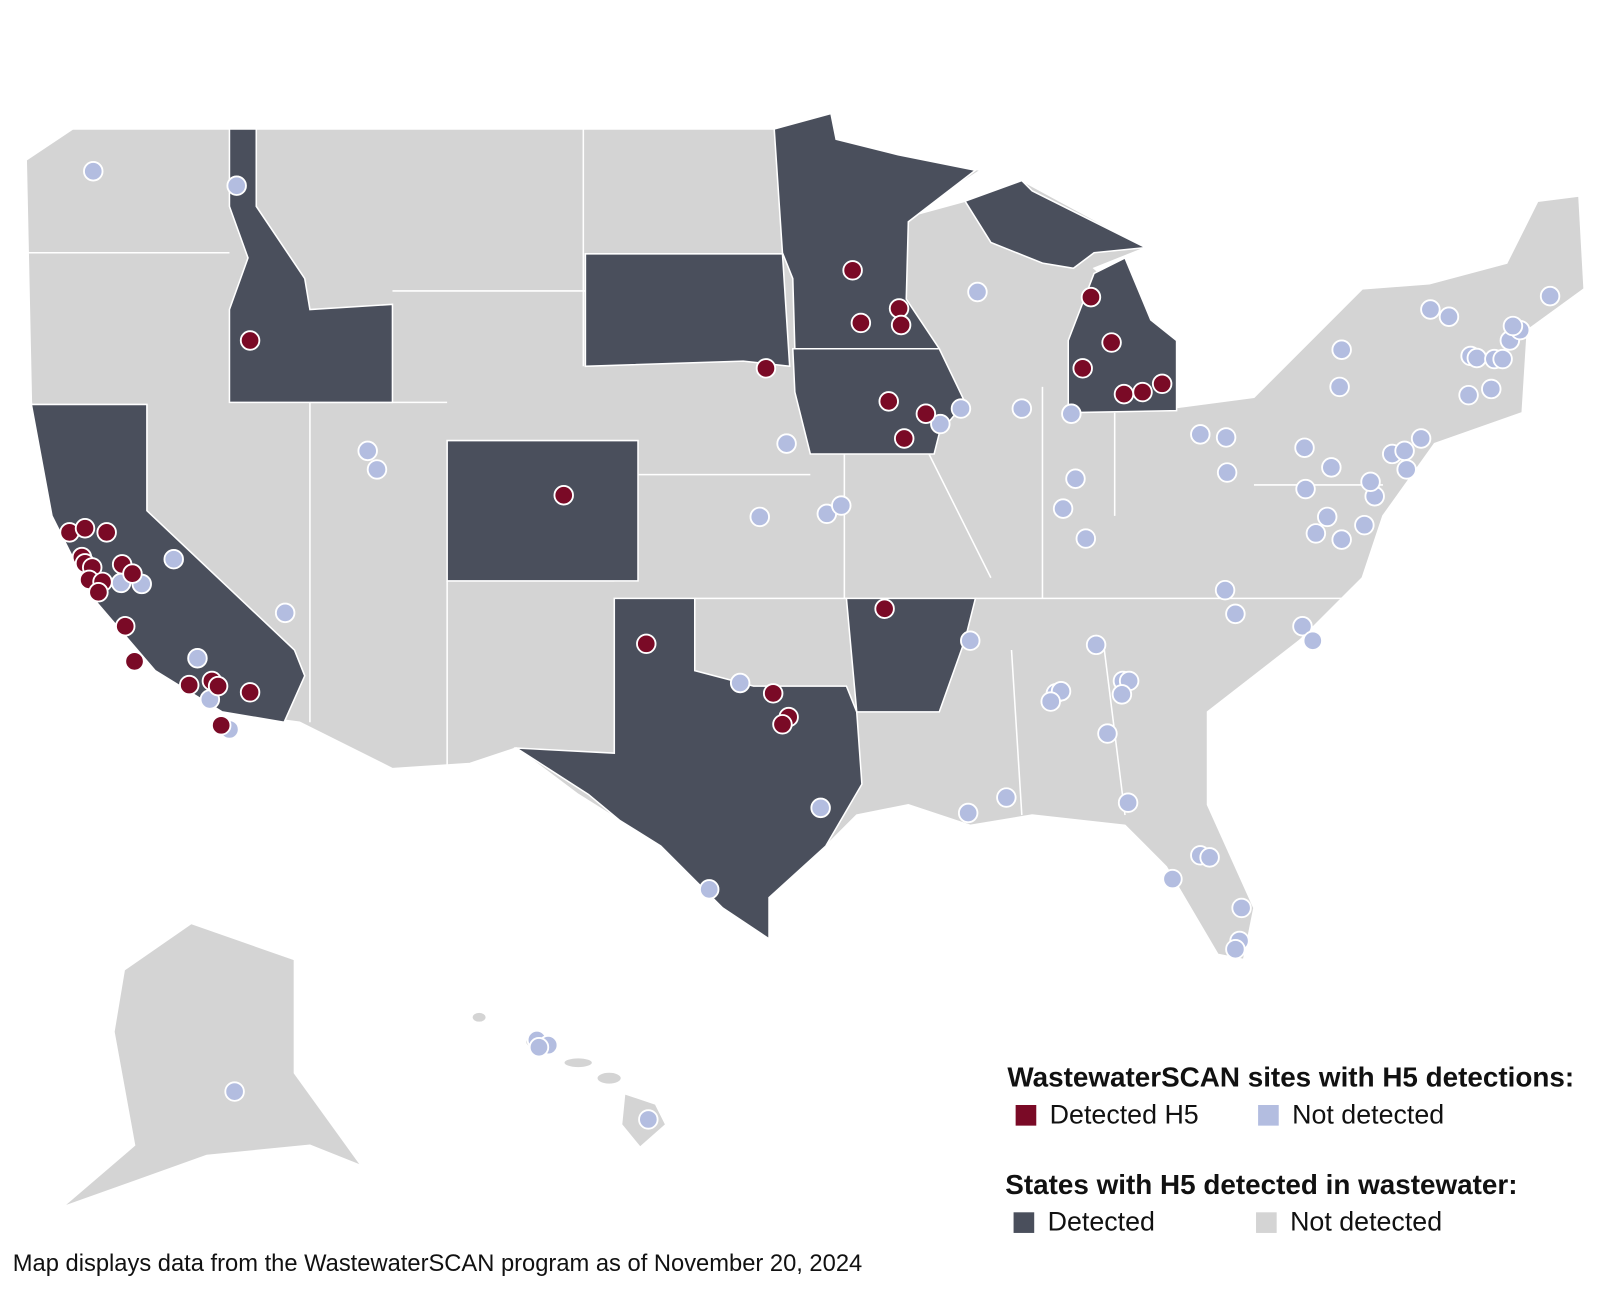  I want to click on hawaii, so click(569, 1080).